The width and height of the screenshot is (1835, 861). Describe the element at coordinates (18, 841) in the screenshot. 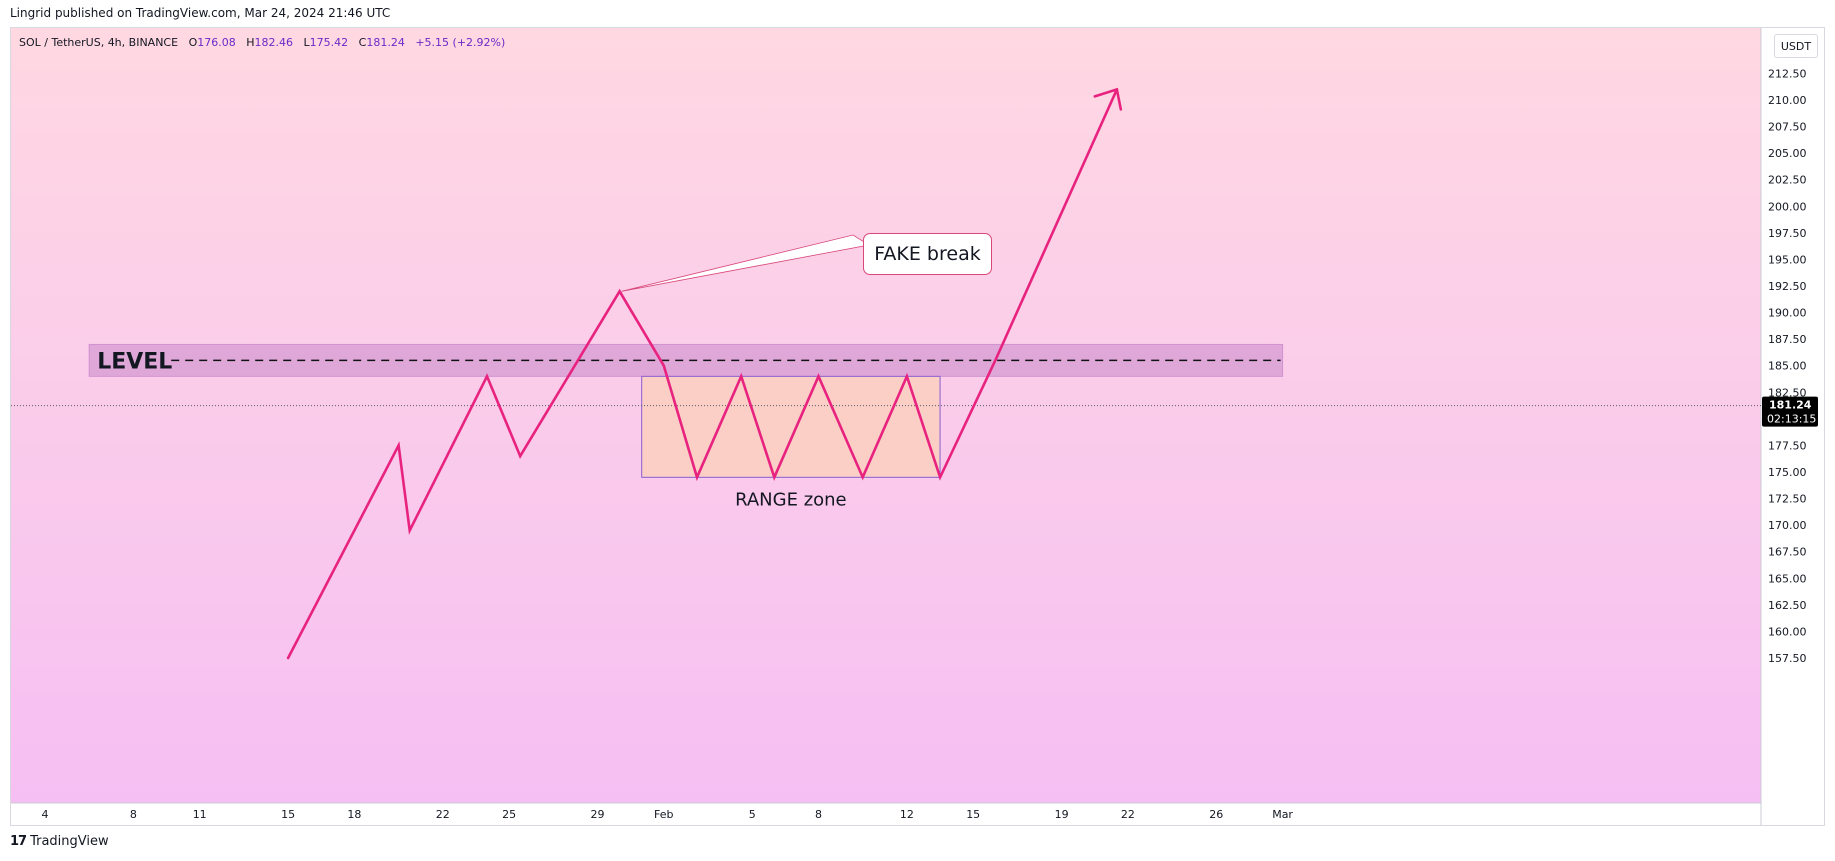

I see `tradingview-mark-icon: 17` at that location.